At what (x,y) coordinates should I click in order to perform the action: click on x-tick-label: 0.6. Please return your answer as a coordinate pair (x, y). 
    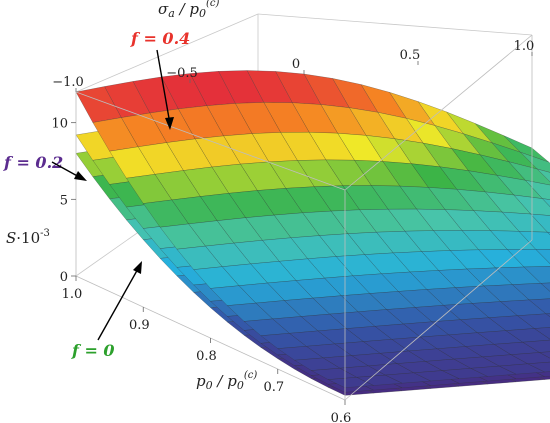
    Looking at the image, I should click on (341, 417).